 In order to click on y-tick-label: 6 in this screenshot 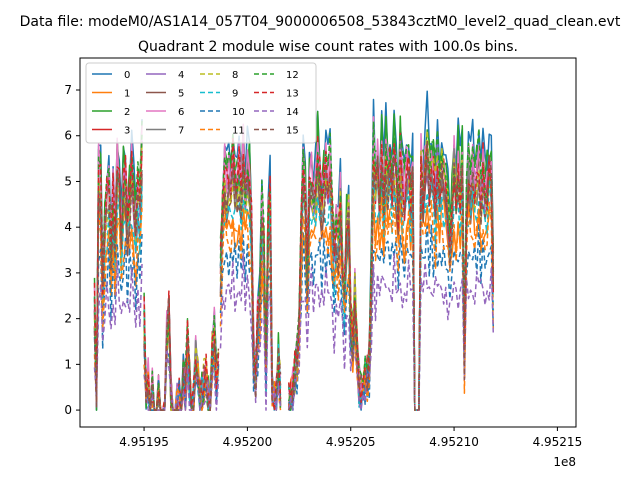, I will do `click(68, 136)`.